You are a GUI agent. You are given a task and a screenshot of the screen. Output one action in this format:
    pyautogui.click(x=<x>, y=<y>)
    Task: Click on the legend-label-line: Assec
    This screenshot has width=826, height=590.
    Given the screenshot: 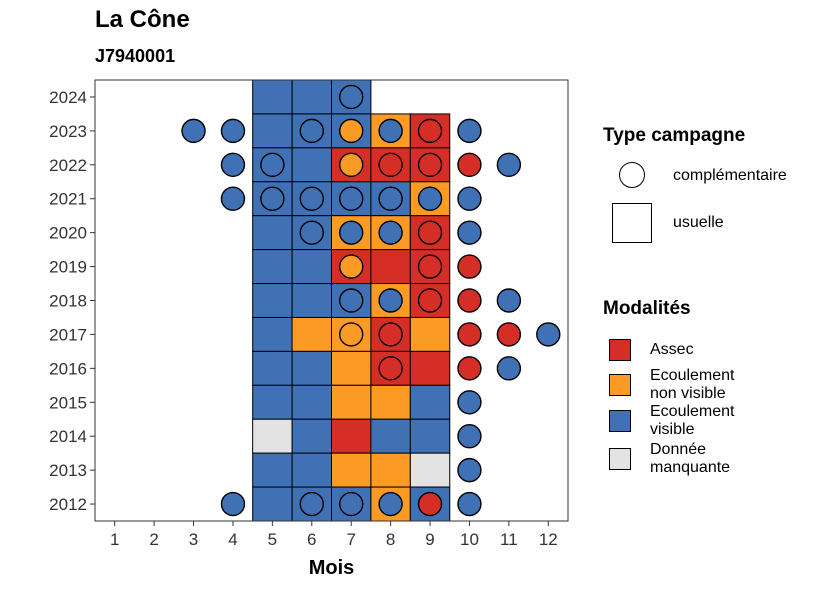 What is the action you would take?
    pyautogui.click(x=672, y=349)
    